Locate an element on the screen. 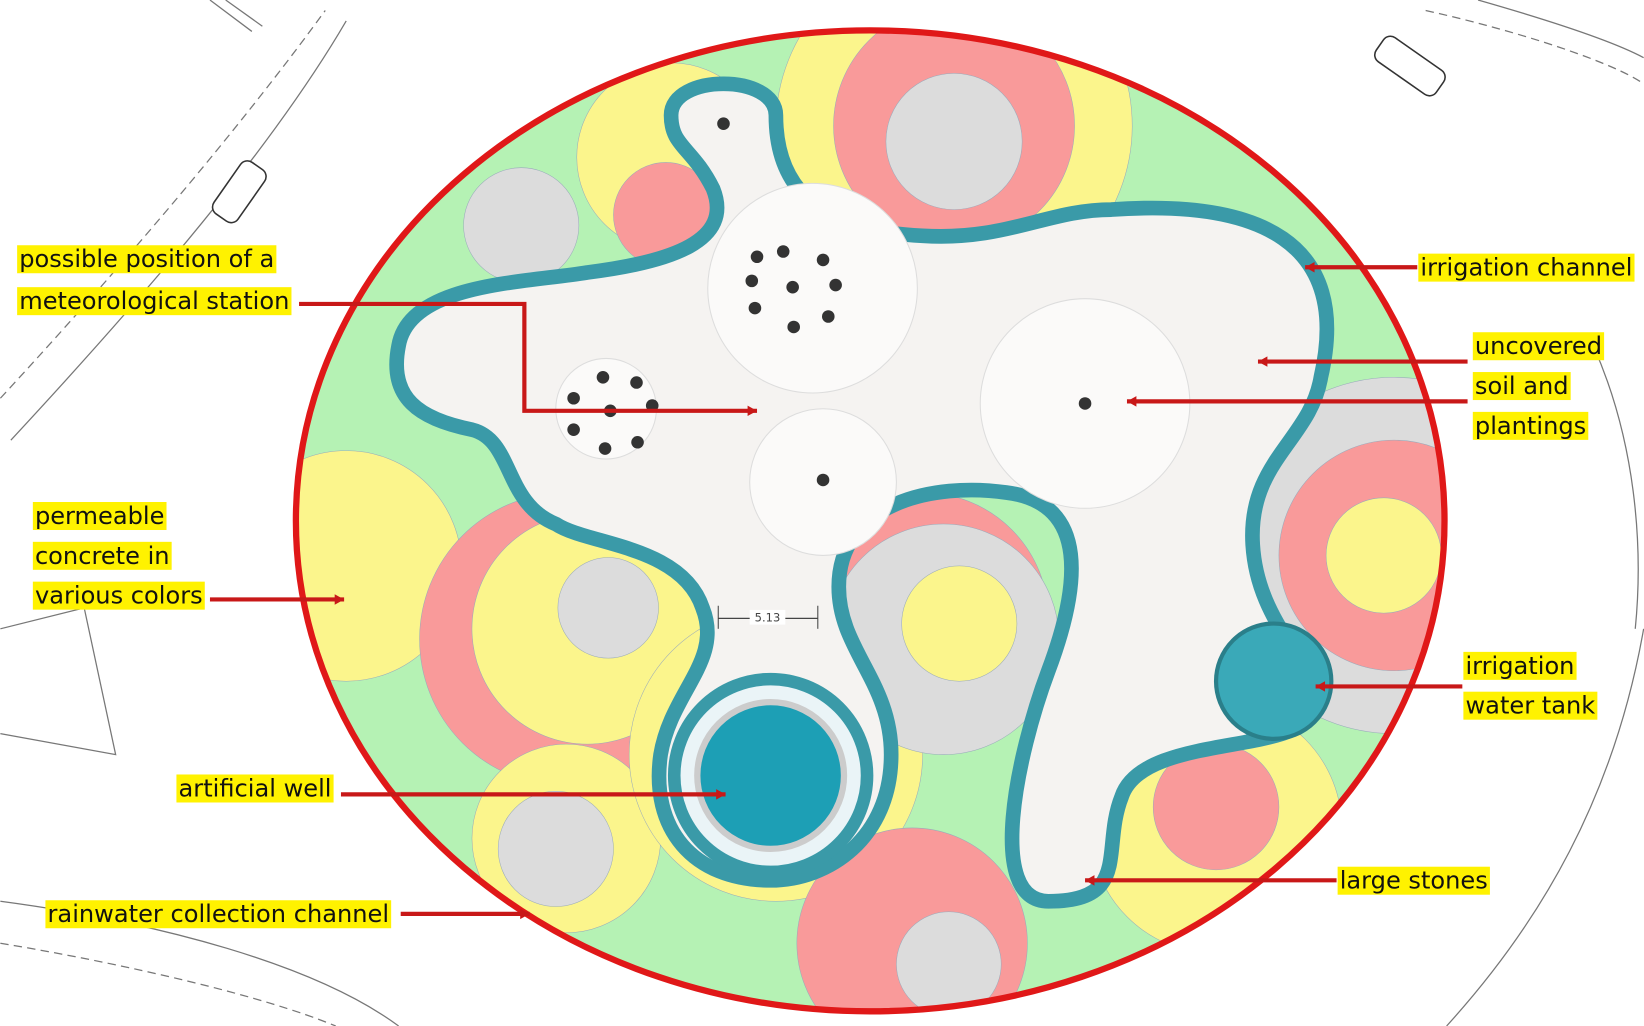  soil-areas is located at coordinates (873, 369).